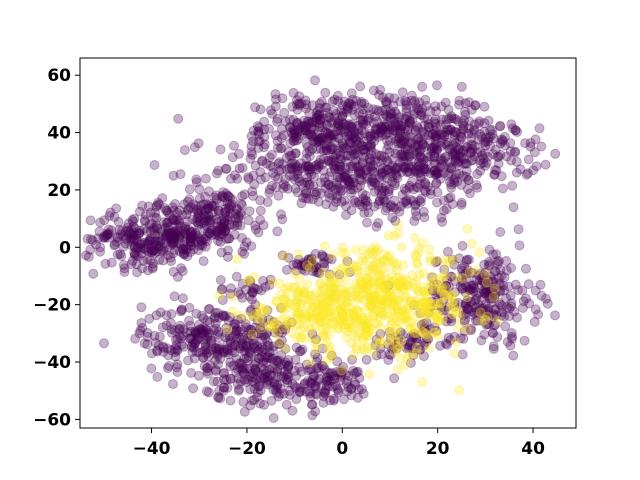  Describe the element at coordinates (59, 76) in the screenshot. I see `y-tick-label: 60` at that location.